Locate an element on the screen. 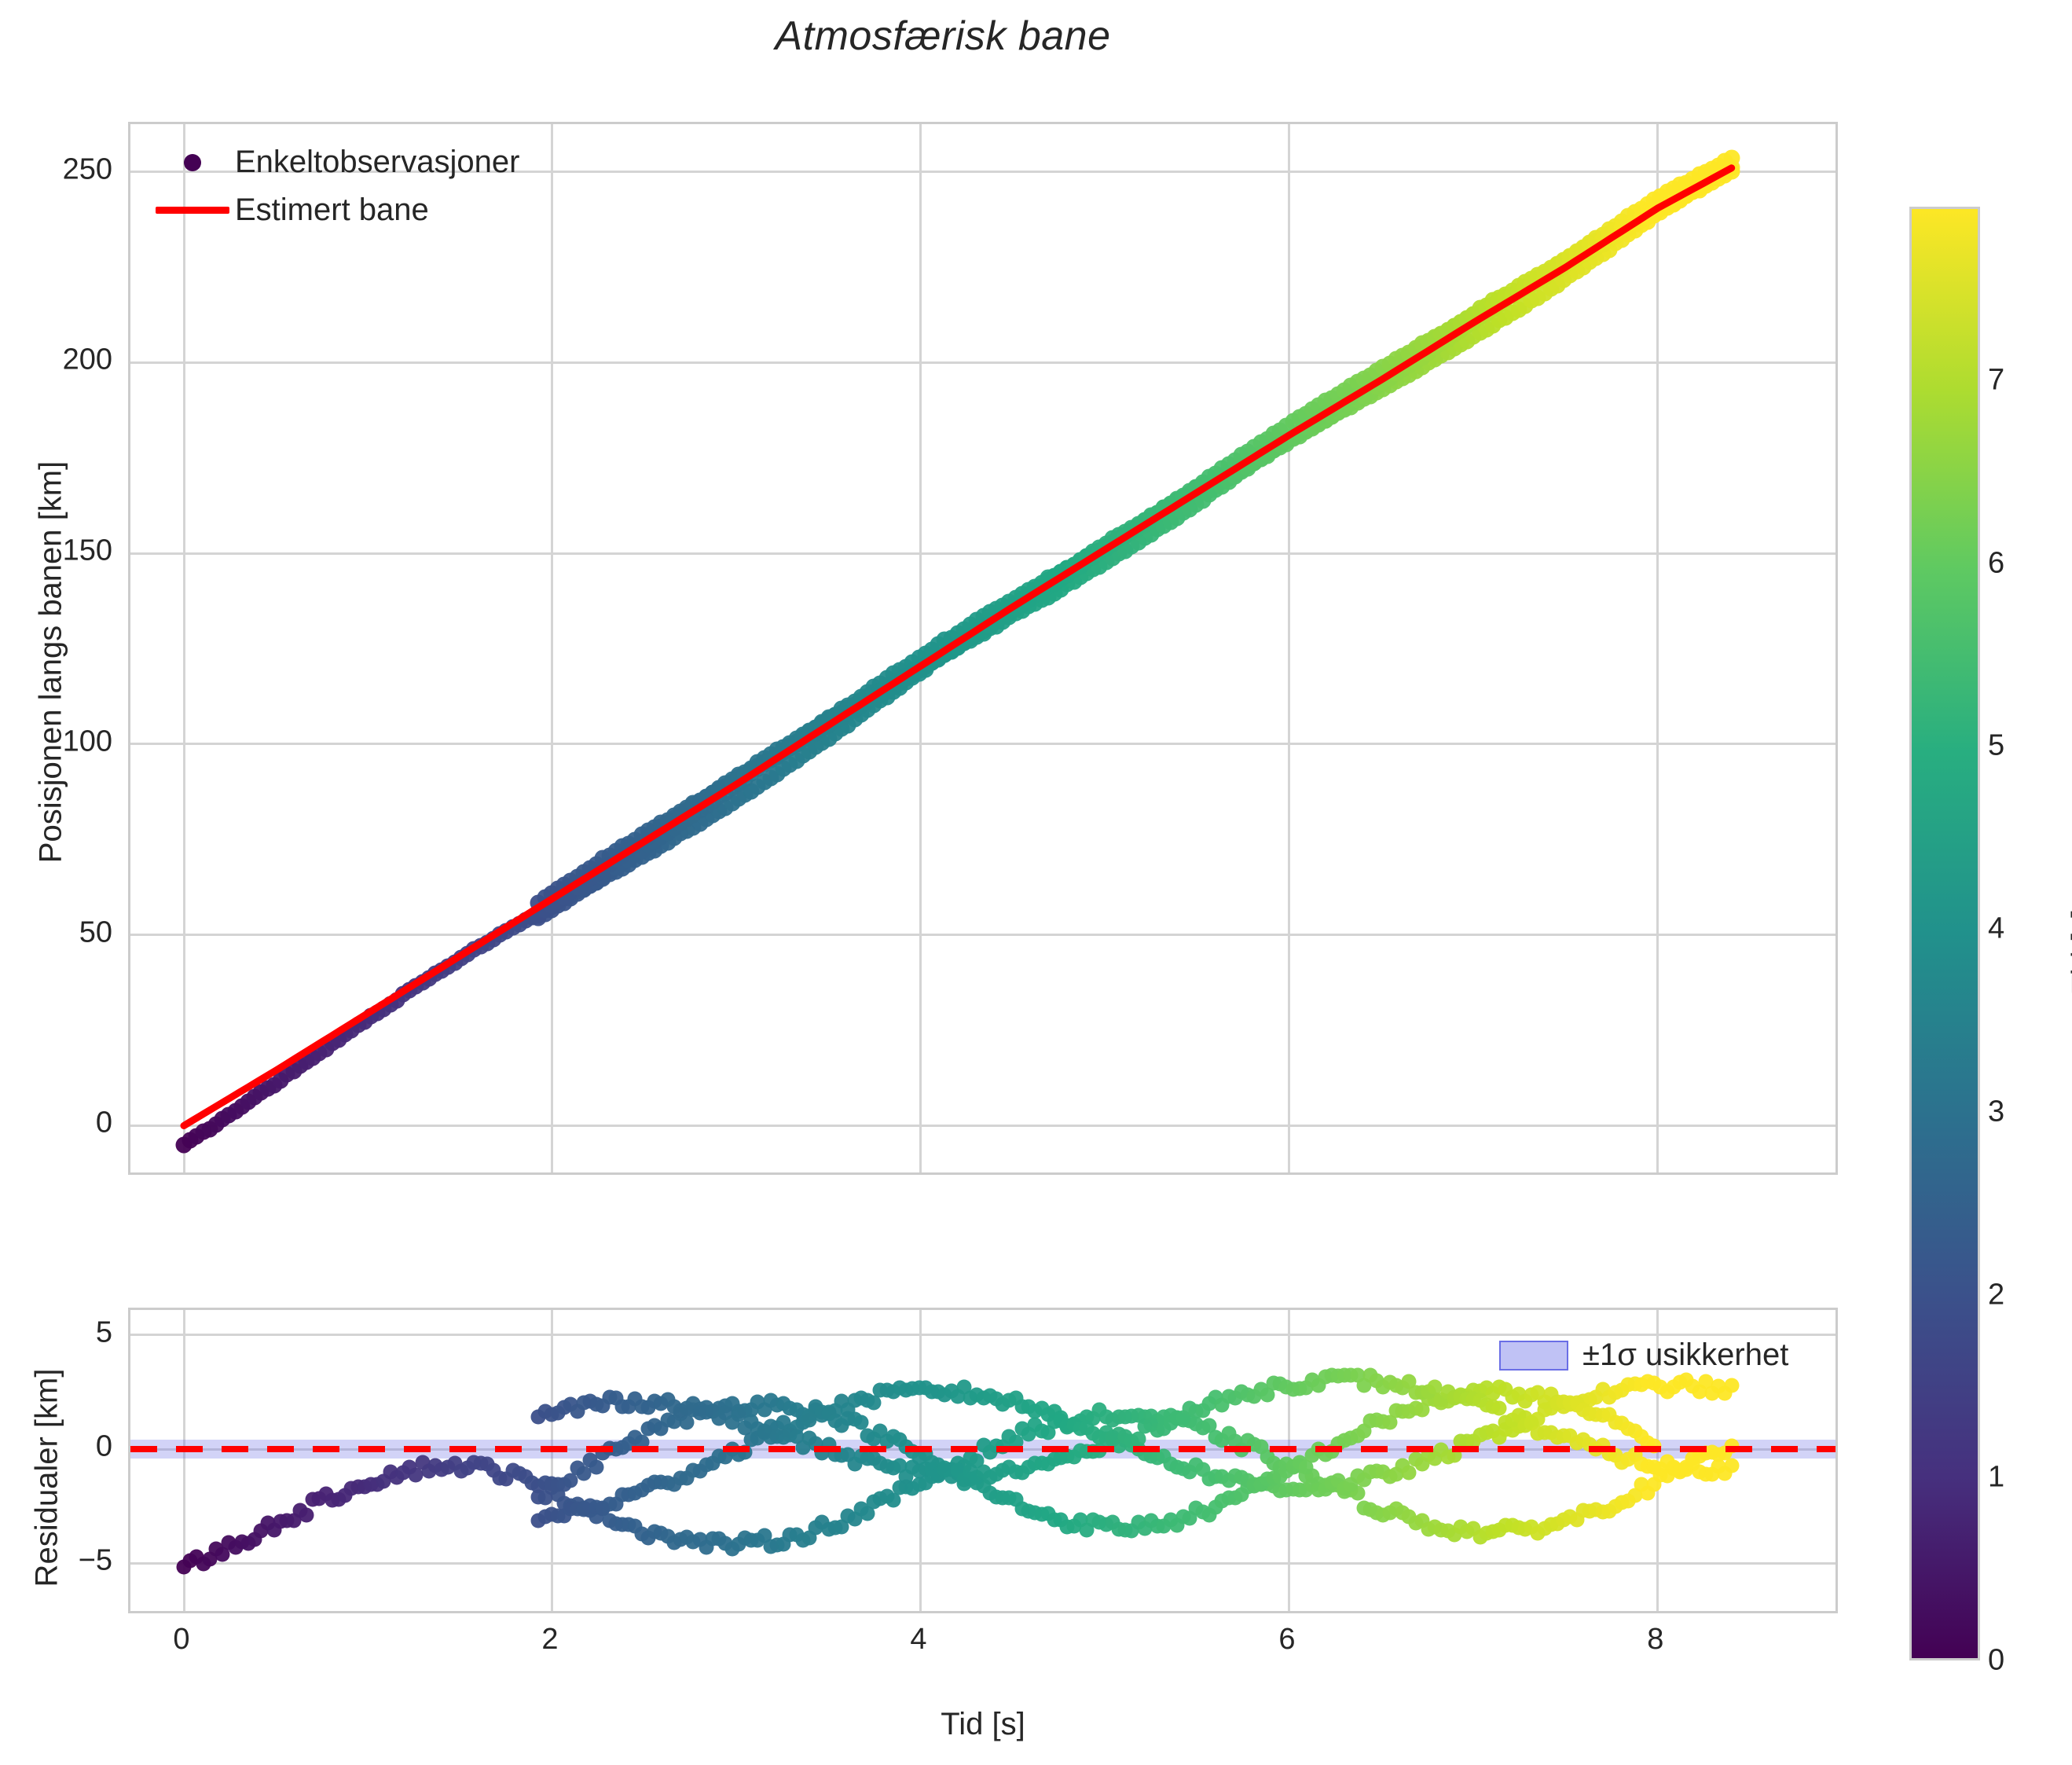 The width and height of the screenshot is (2072, 1765). residuals-y-axis-label: Residualer [km] is located at coordinates (46, 1477).